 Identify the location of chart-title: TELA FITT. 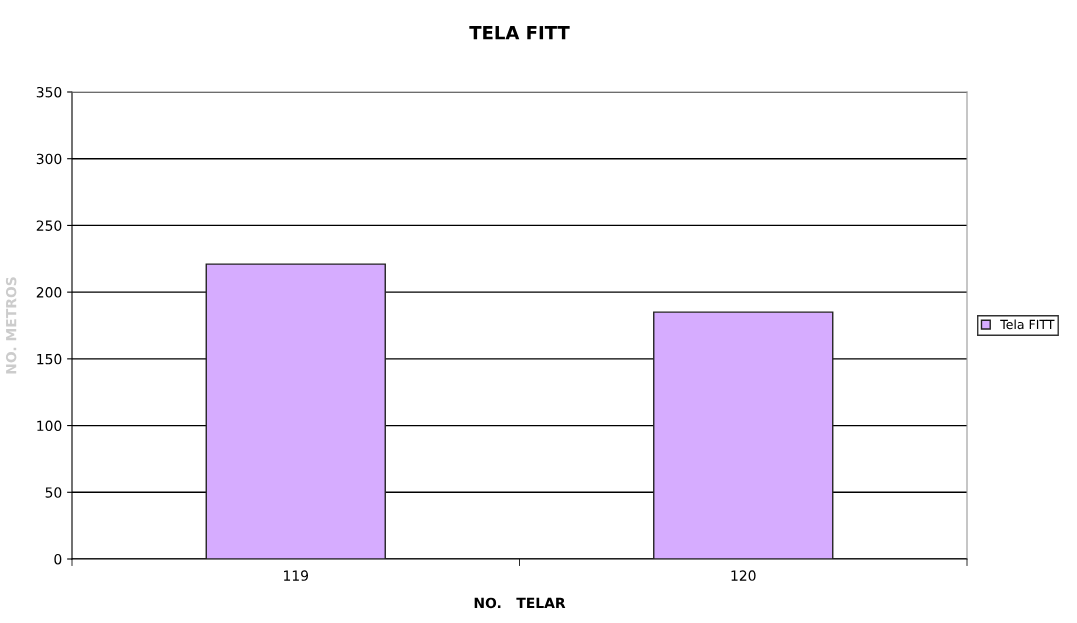
(519, 33).